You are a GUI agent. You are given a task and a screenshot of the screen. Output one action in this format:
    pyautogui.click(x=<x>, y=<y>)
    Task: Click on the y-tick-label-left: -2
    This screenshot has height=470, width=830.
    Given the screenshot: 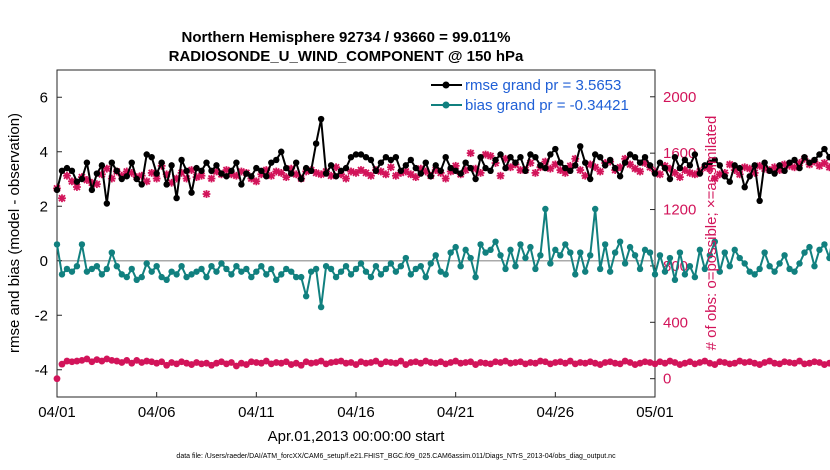 What is the action you would take?
    pyautogui.click(x=41, y=315)
    